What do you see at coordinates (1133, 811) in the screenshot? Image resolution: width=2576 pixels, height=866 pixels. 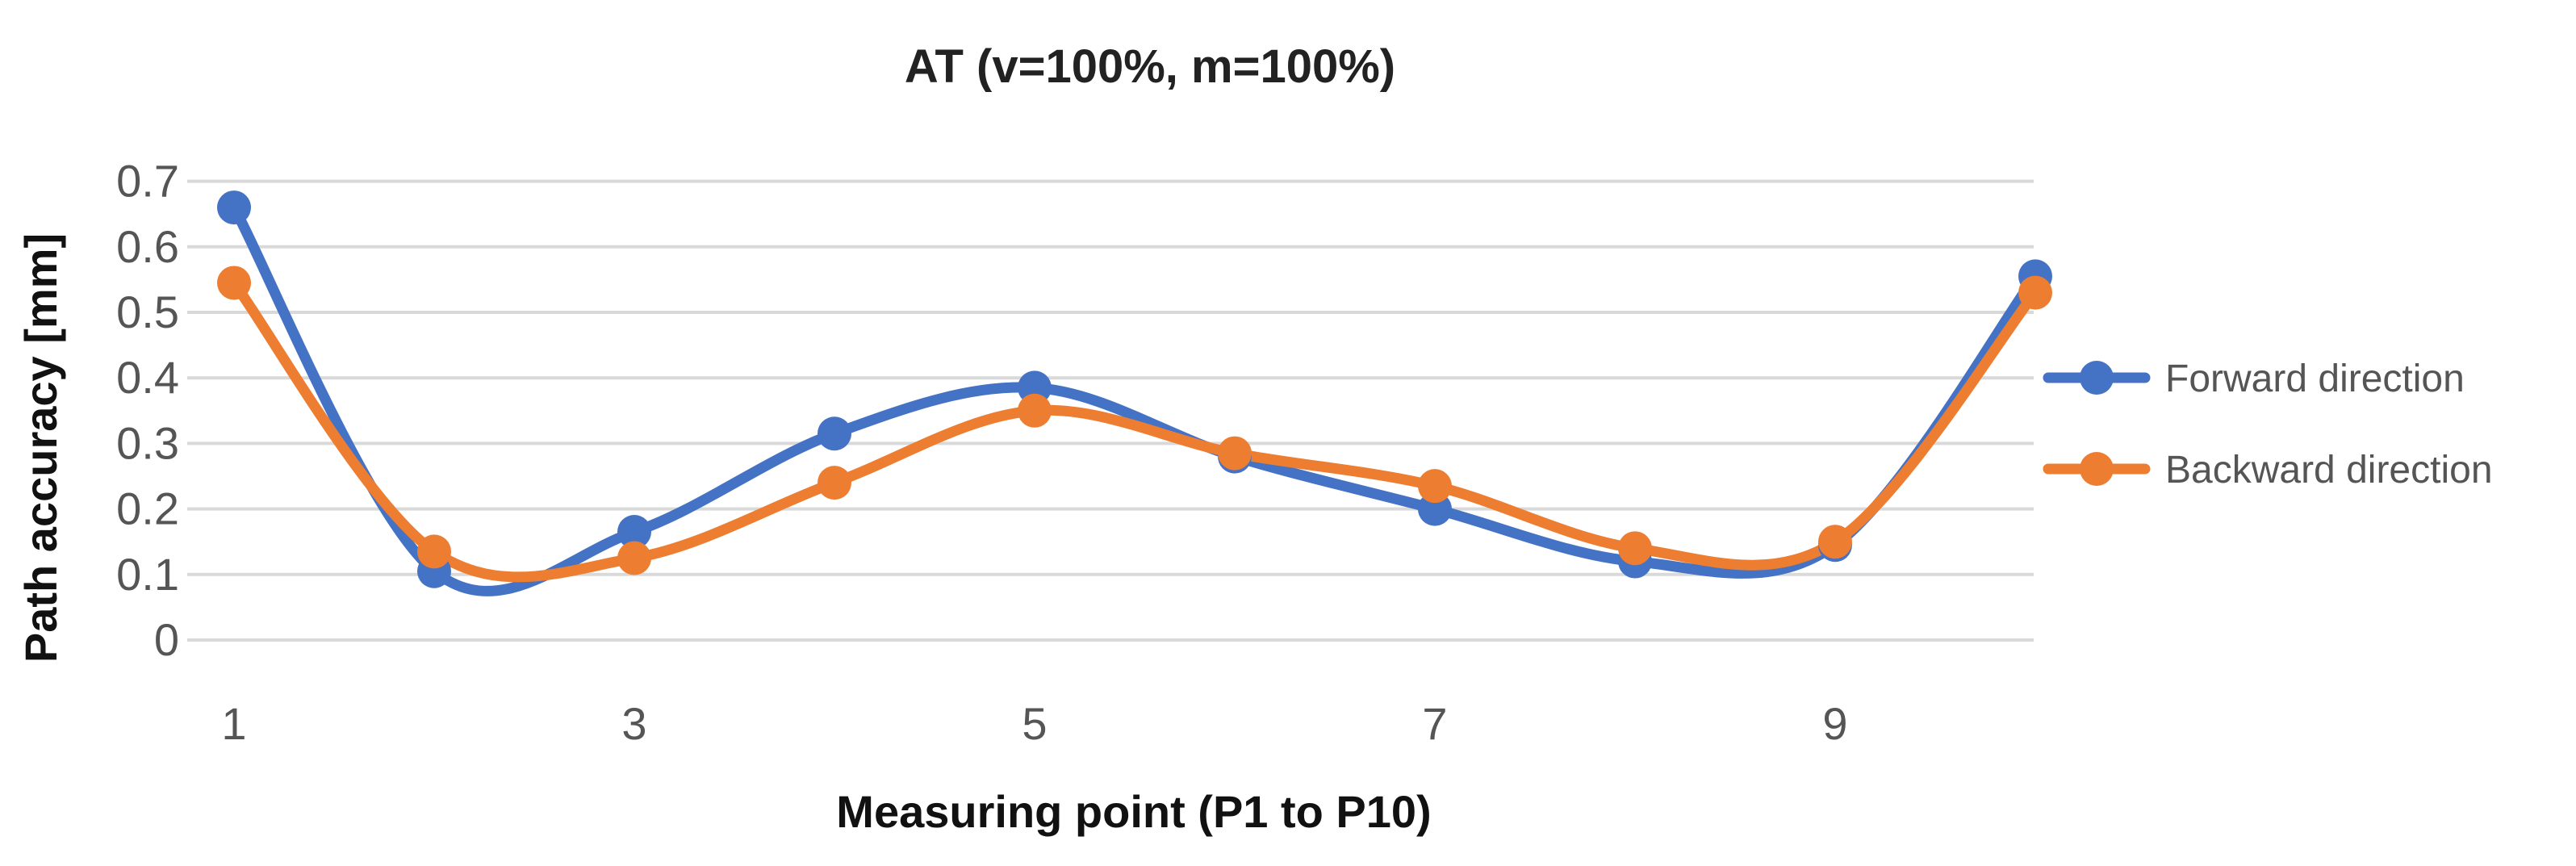 I see `x-axis-title: Measuring point (P1 to P10)` at bounding box center [1133, 811].